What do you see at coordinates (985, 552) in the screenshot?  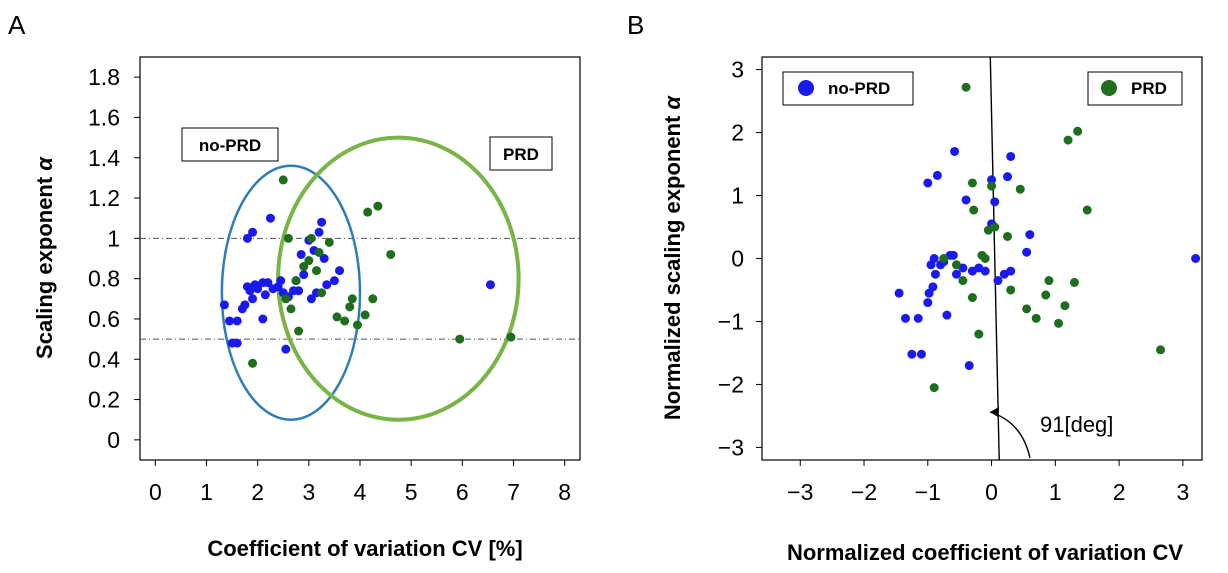 I see `x-axis-label-b: Normalized coefficient of variation CV` at bounding box center [985, 552].